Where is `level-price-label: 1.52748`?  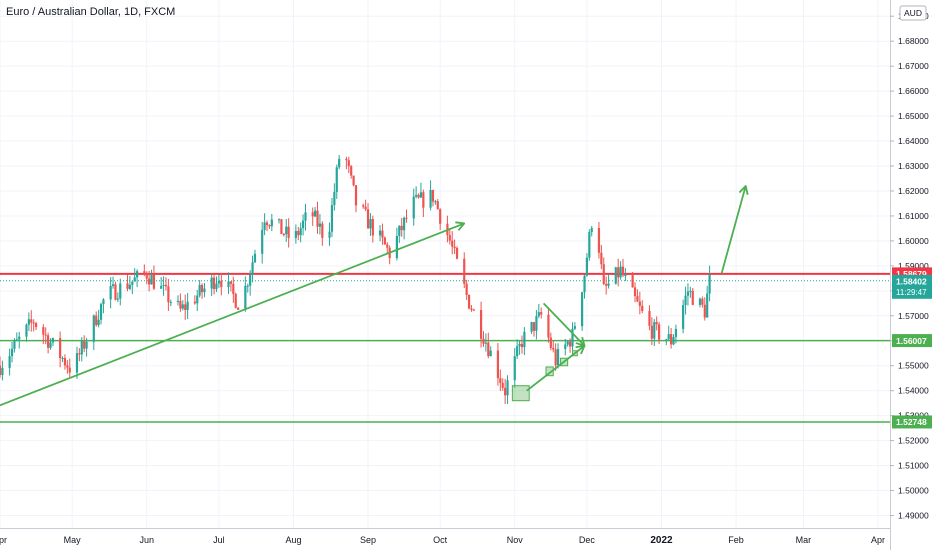 level-price-label: 1.52748 is located at coordinates (911, 422).